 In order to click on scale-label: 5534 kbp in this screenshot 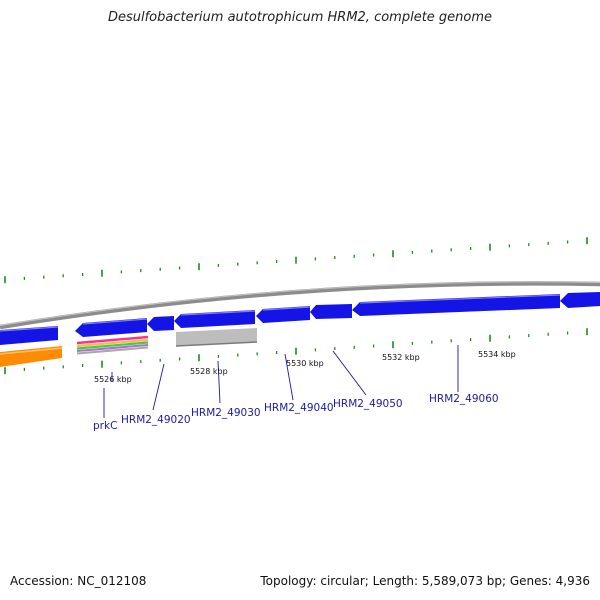, I will do `click(497, 354)`.